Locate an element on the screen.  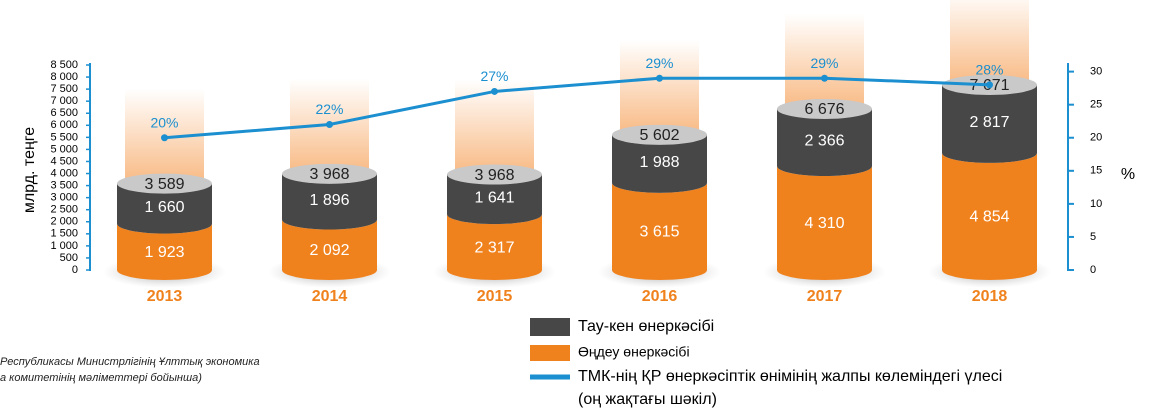
total-label: 5 602 is located at coordinates (659, 135).